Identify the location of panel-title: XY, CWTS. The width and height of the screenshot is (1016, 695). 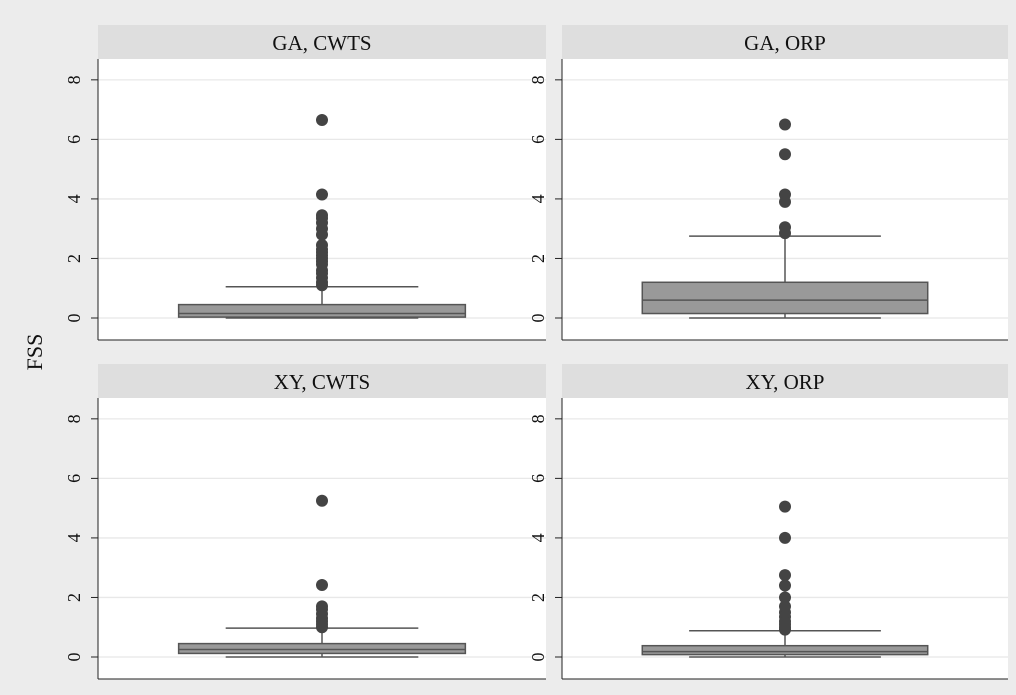
(322, 382).